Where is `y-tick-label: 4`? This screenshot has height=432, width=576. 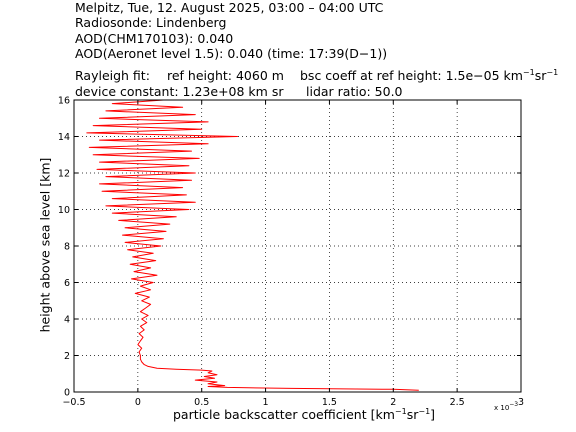
y-tick-label: 4 is located at coordinates (67, 320).